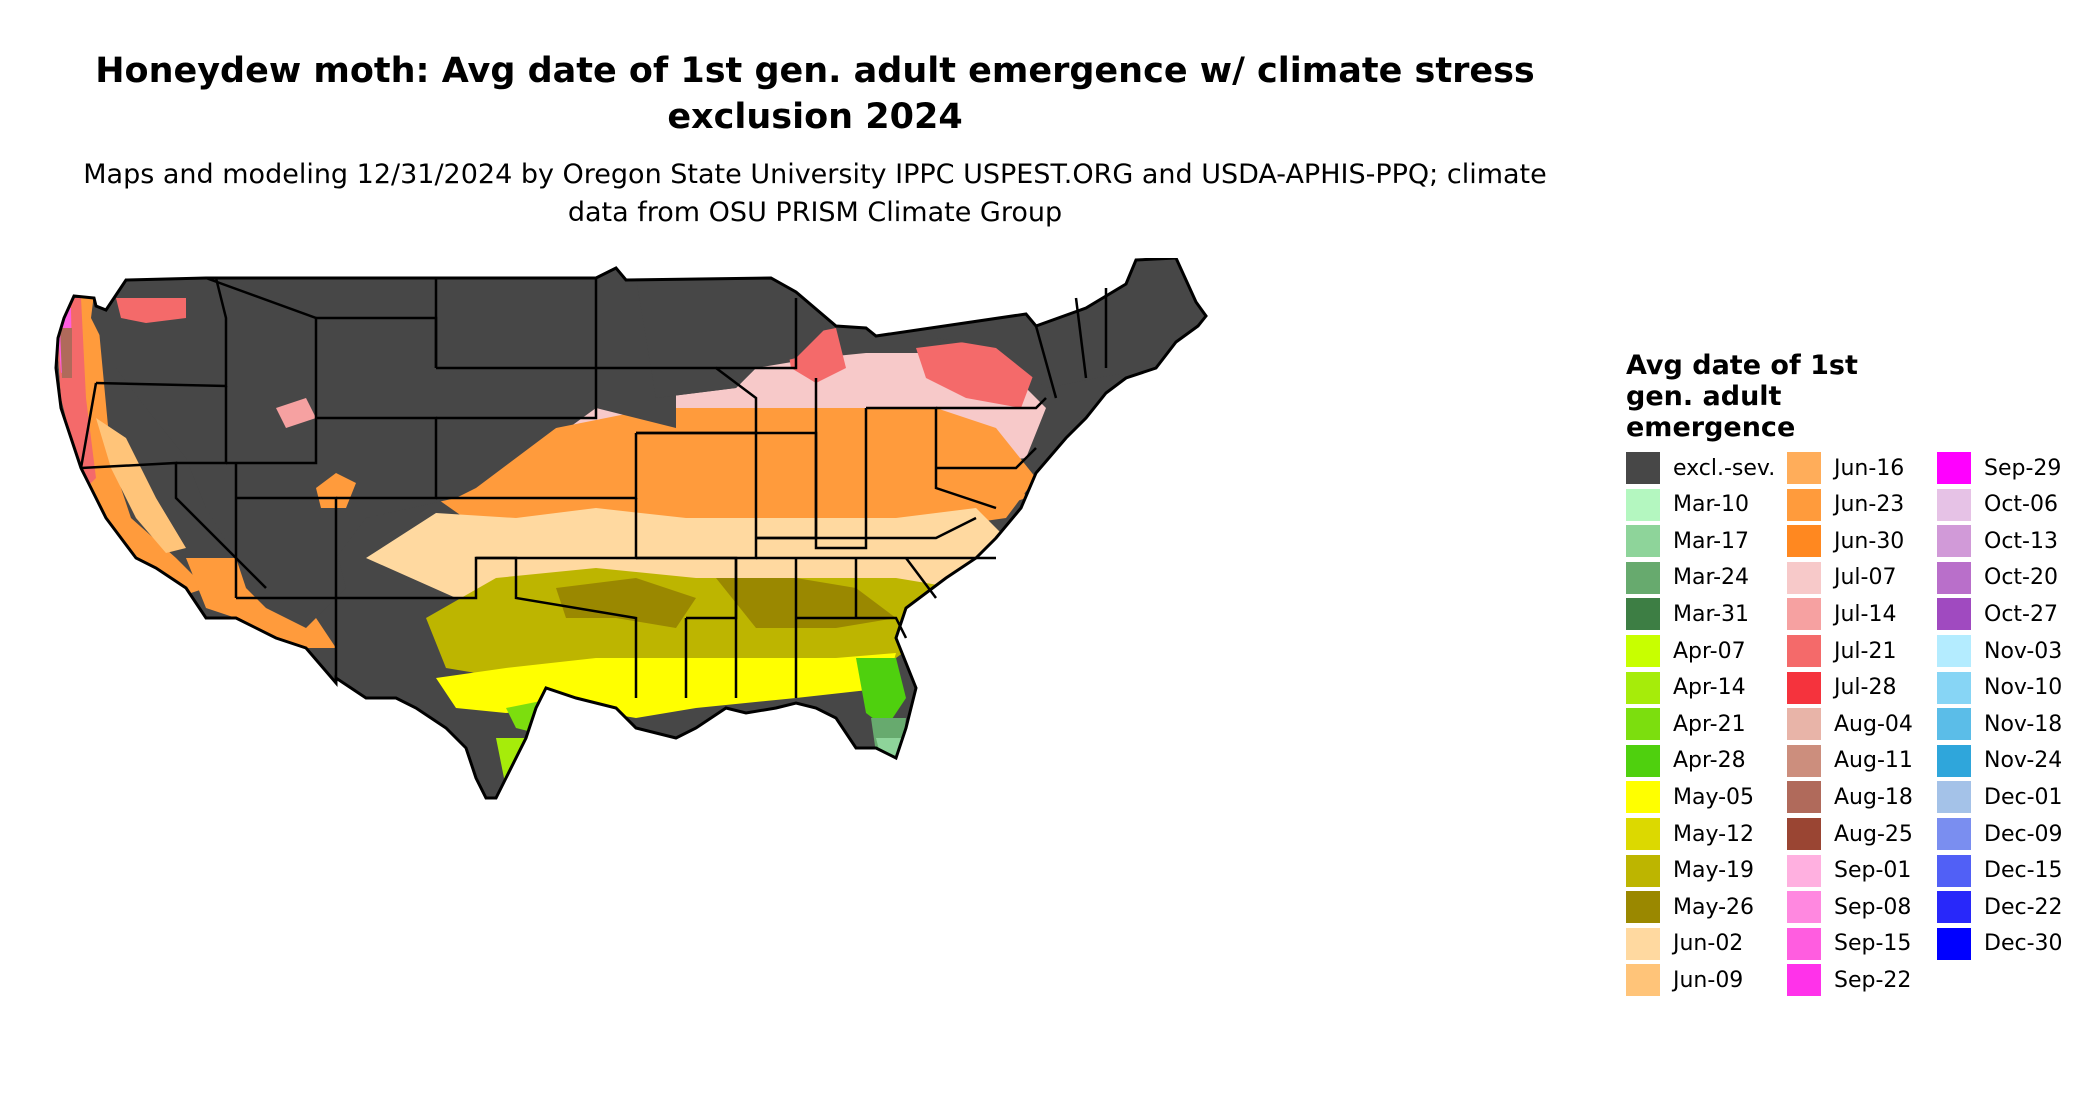 This screenshot has width=2100, height=1116. What do you see at coordinates (1714, 871) in the screenshot?
I see `legend-label: May-19` at bounding box center [1714, 871].